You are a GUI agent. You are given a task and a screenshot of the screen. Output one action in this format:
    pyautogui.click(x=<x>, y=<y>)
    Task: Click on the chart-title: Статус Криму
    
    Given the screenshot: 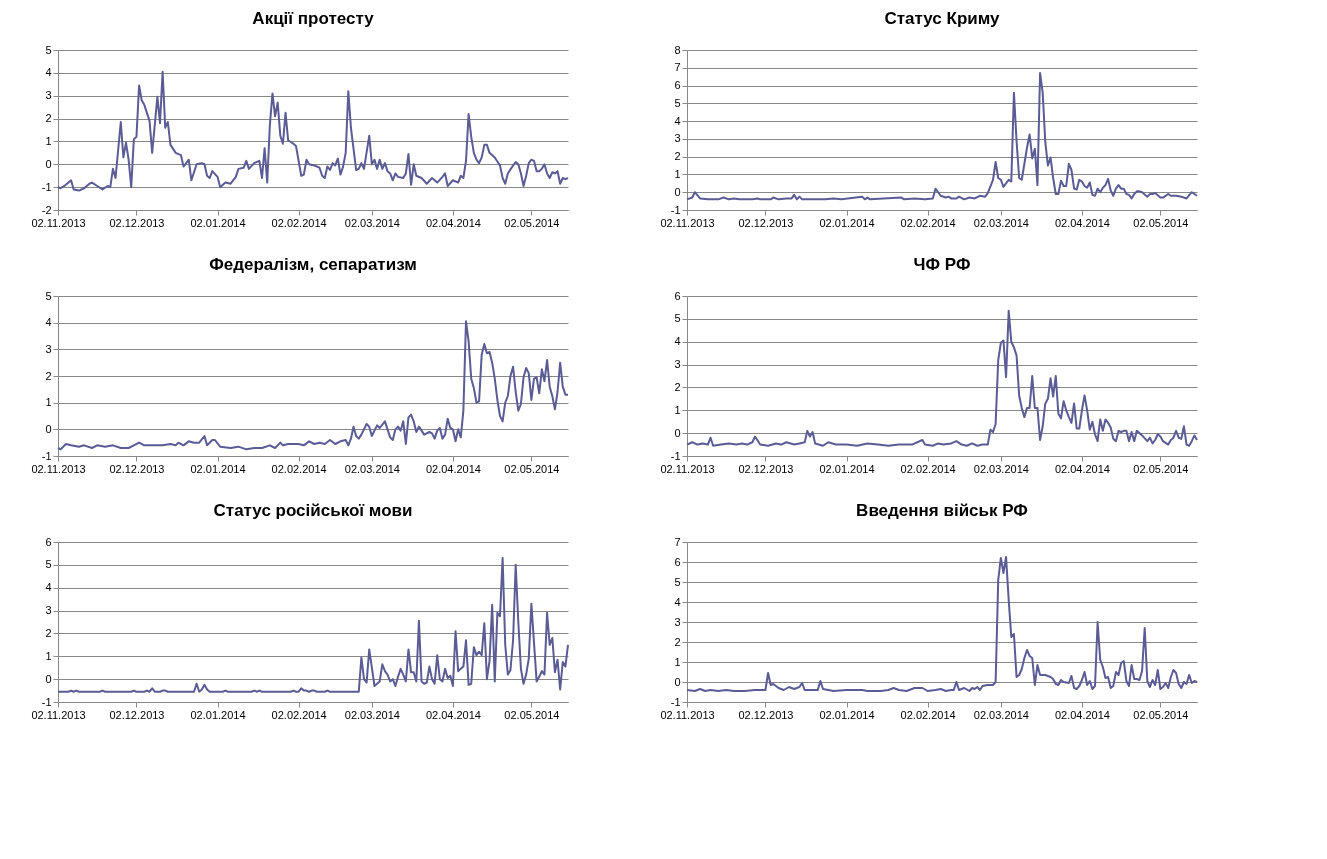 What is the action you would take?
    pyautogui.click(x=942, y=18)
    